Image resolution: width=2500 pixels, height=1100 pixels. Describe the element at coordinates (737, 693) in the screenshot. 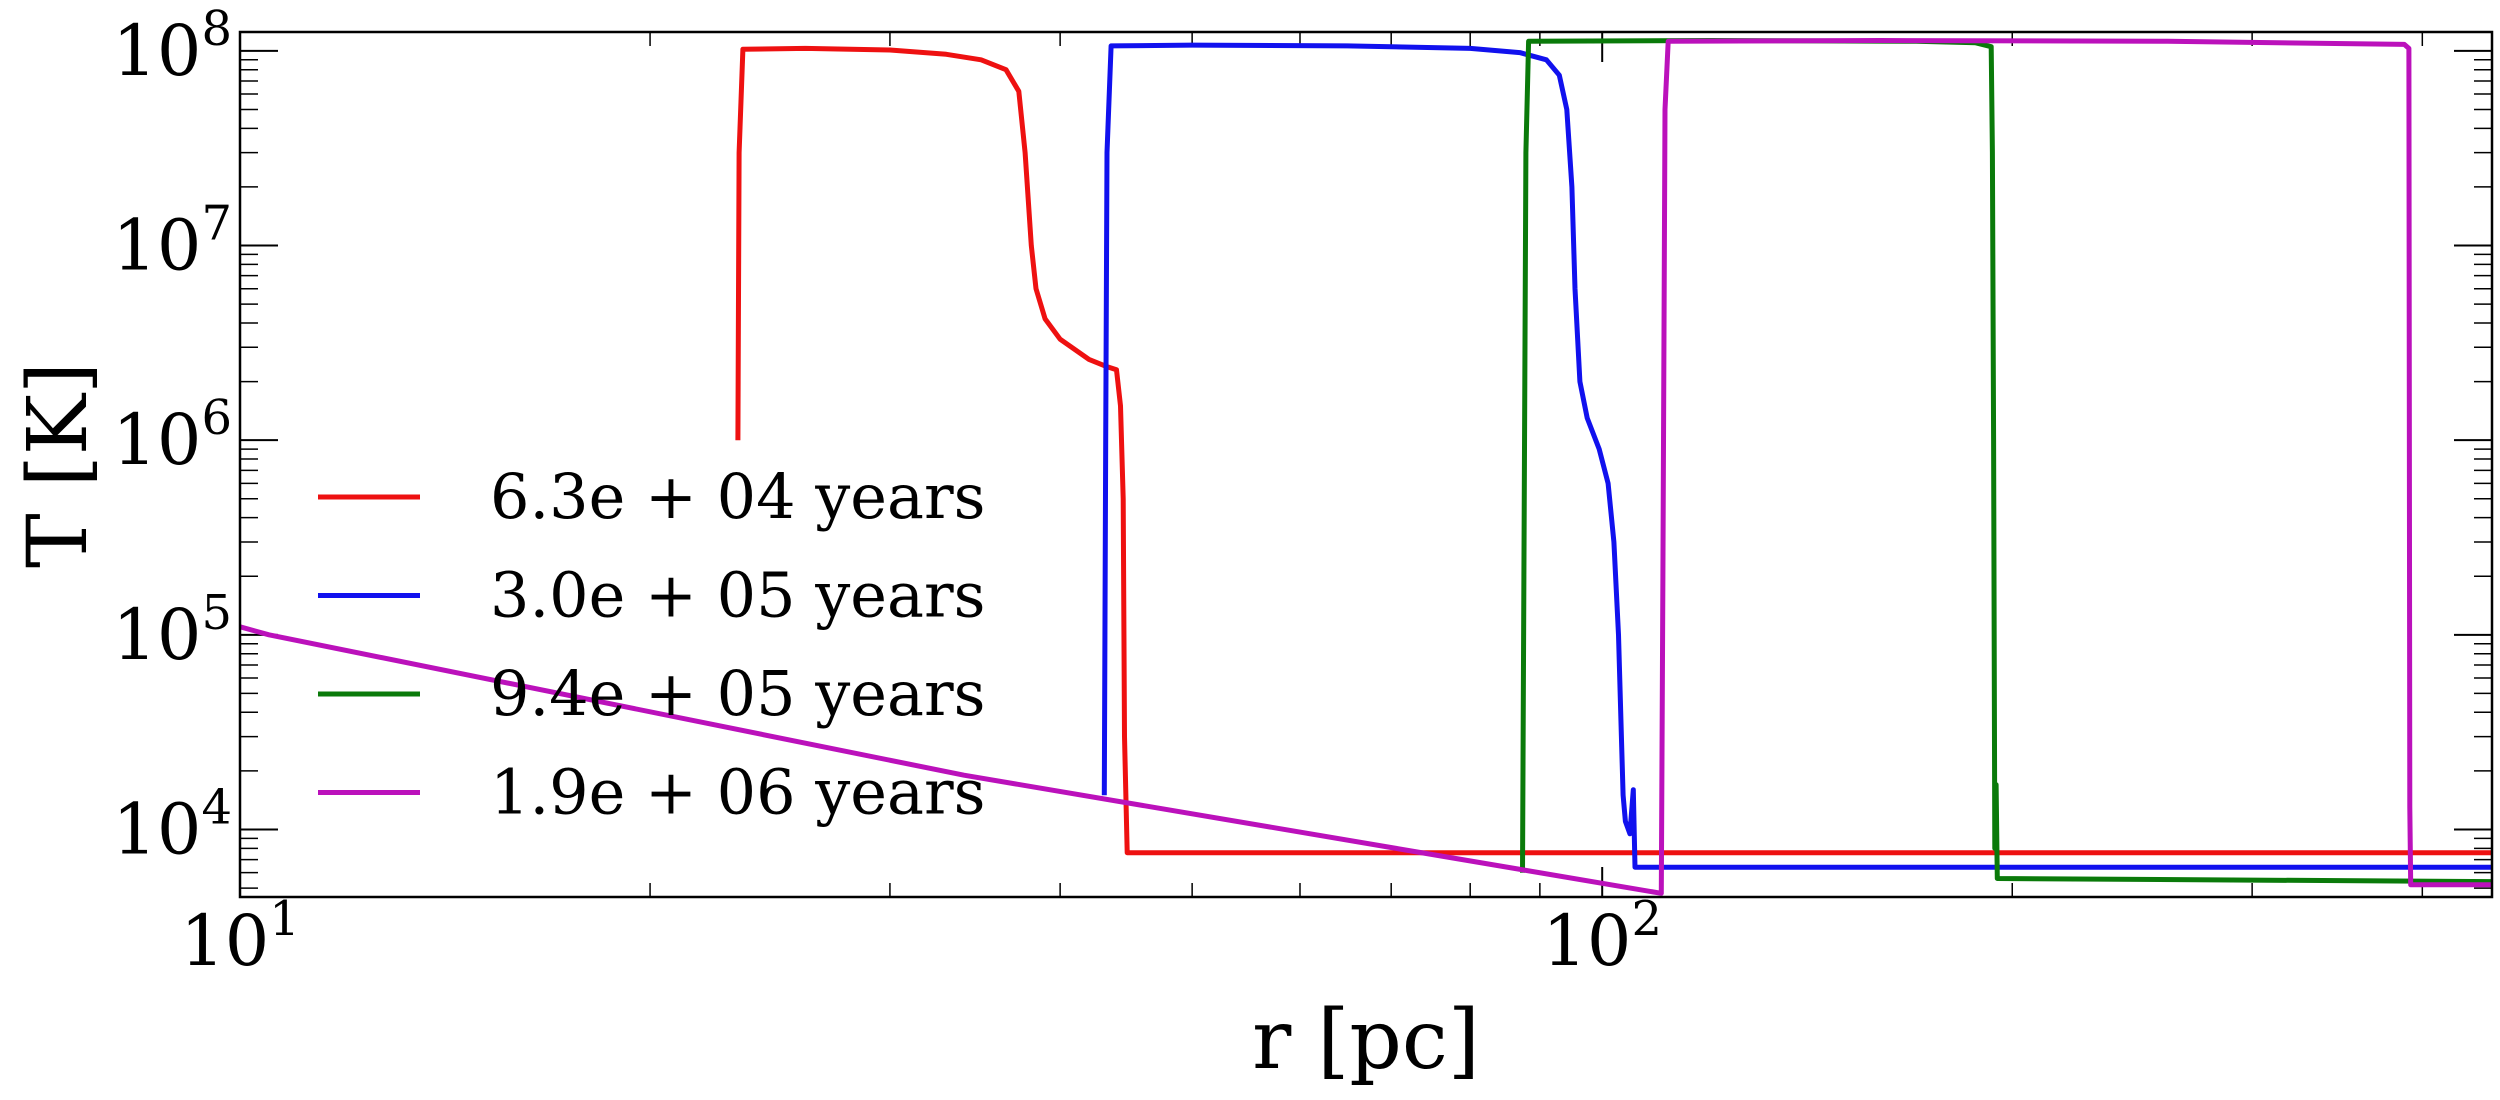

I see `legend-label-3: 9.4e + 05 years` at that location.